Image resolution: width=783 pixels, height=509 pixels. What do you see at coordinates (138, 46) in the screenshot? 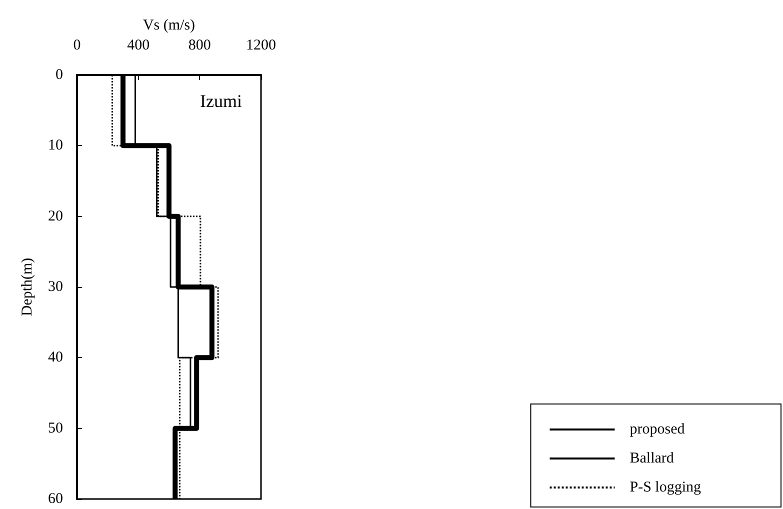
I see `x-tick-label: 400` at bounding box center [138, 46].